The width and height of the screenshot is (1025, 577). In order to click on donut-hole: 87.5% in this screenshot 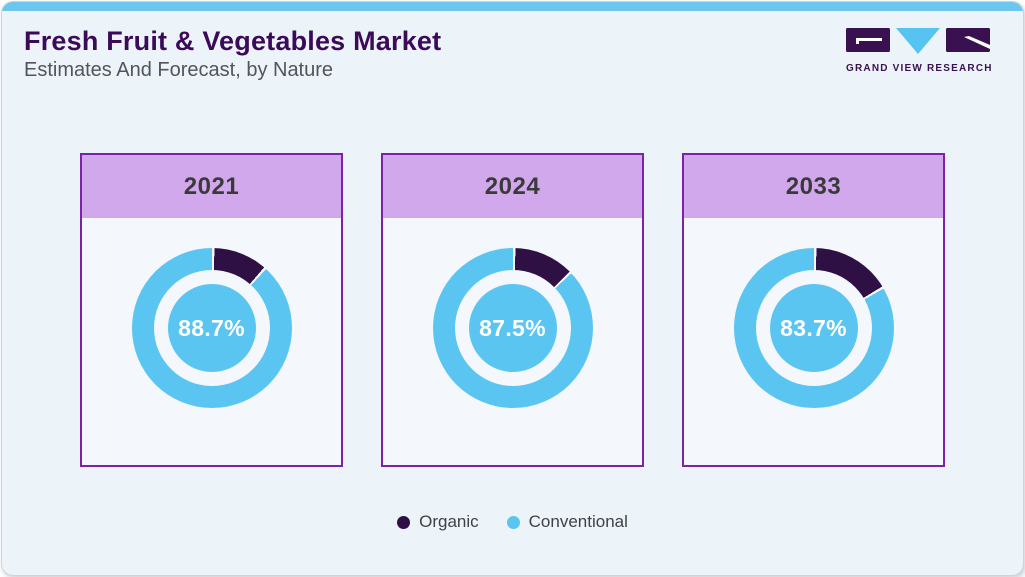, I will do `click(512, 328)`.